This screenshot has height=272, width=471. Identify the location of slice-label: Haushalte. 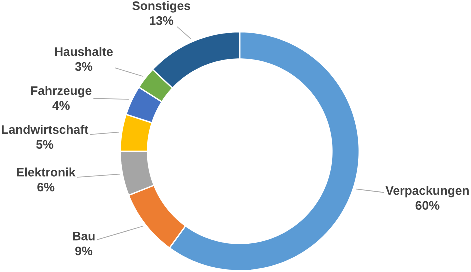
(84, 51).